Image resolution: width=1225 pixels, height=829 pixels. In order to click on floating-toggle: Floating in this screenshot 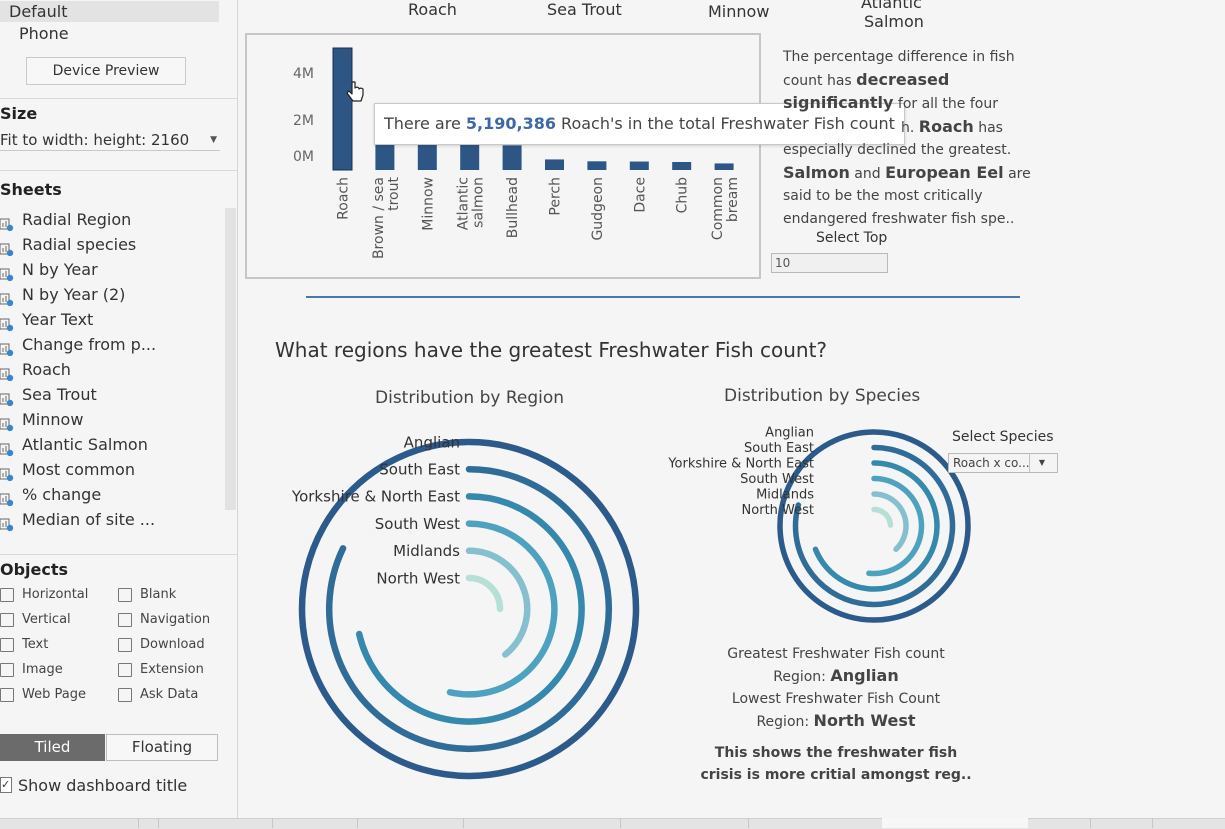, I will do `click(162, 747)`.